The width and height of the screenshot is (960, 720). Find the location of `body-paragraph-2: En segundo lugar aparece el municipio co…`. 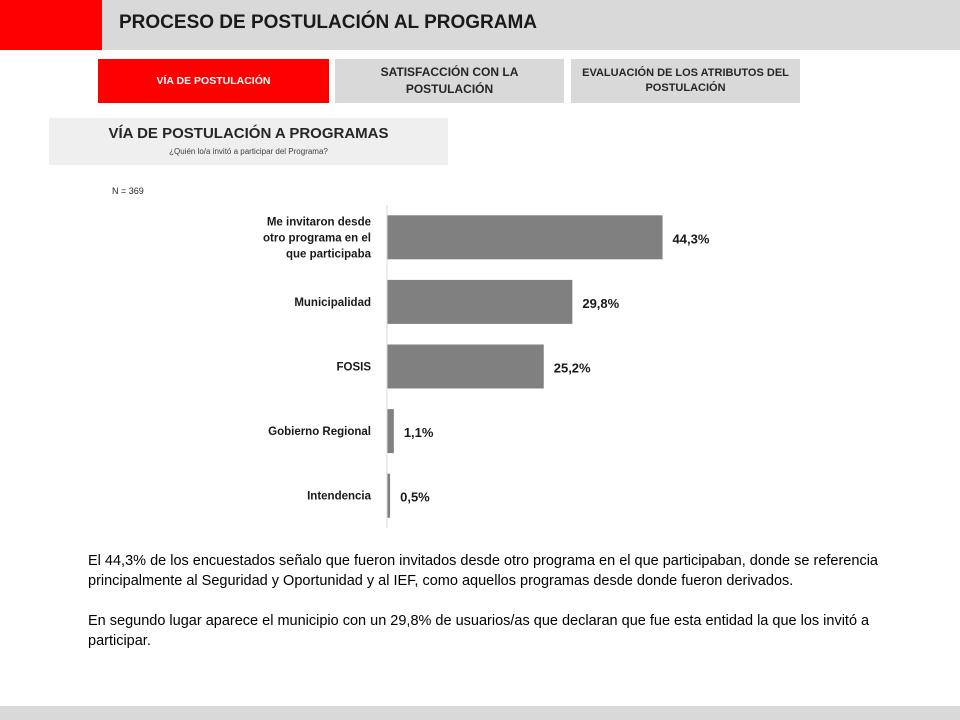

body-paragraph-2: En segundo lugar aparece el municipio co… is located at coordinates (479, 631).